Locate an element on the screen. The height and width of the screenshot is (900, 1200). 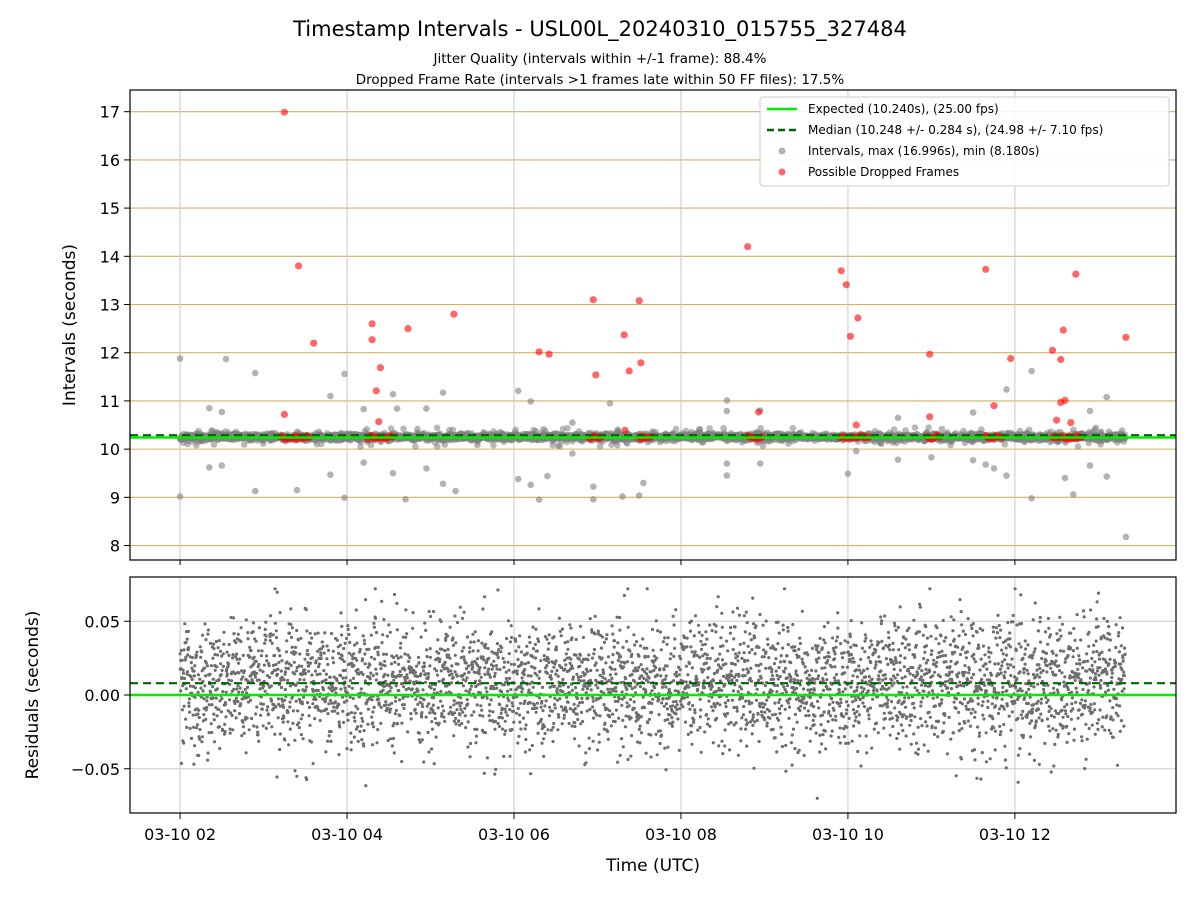
legend-box is located at coordinates (964, 141).